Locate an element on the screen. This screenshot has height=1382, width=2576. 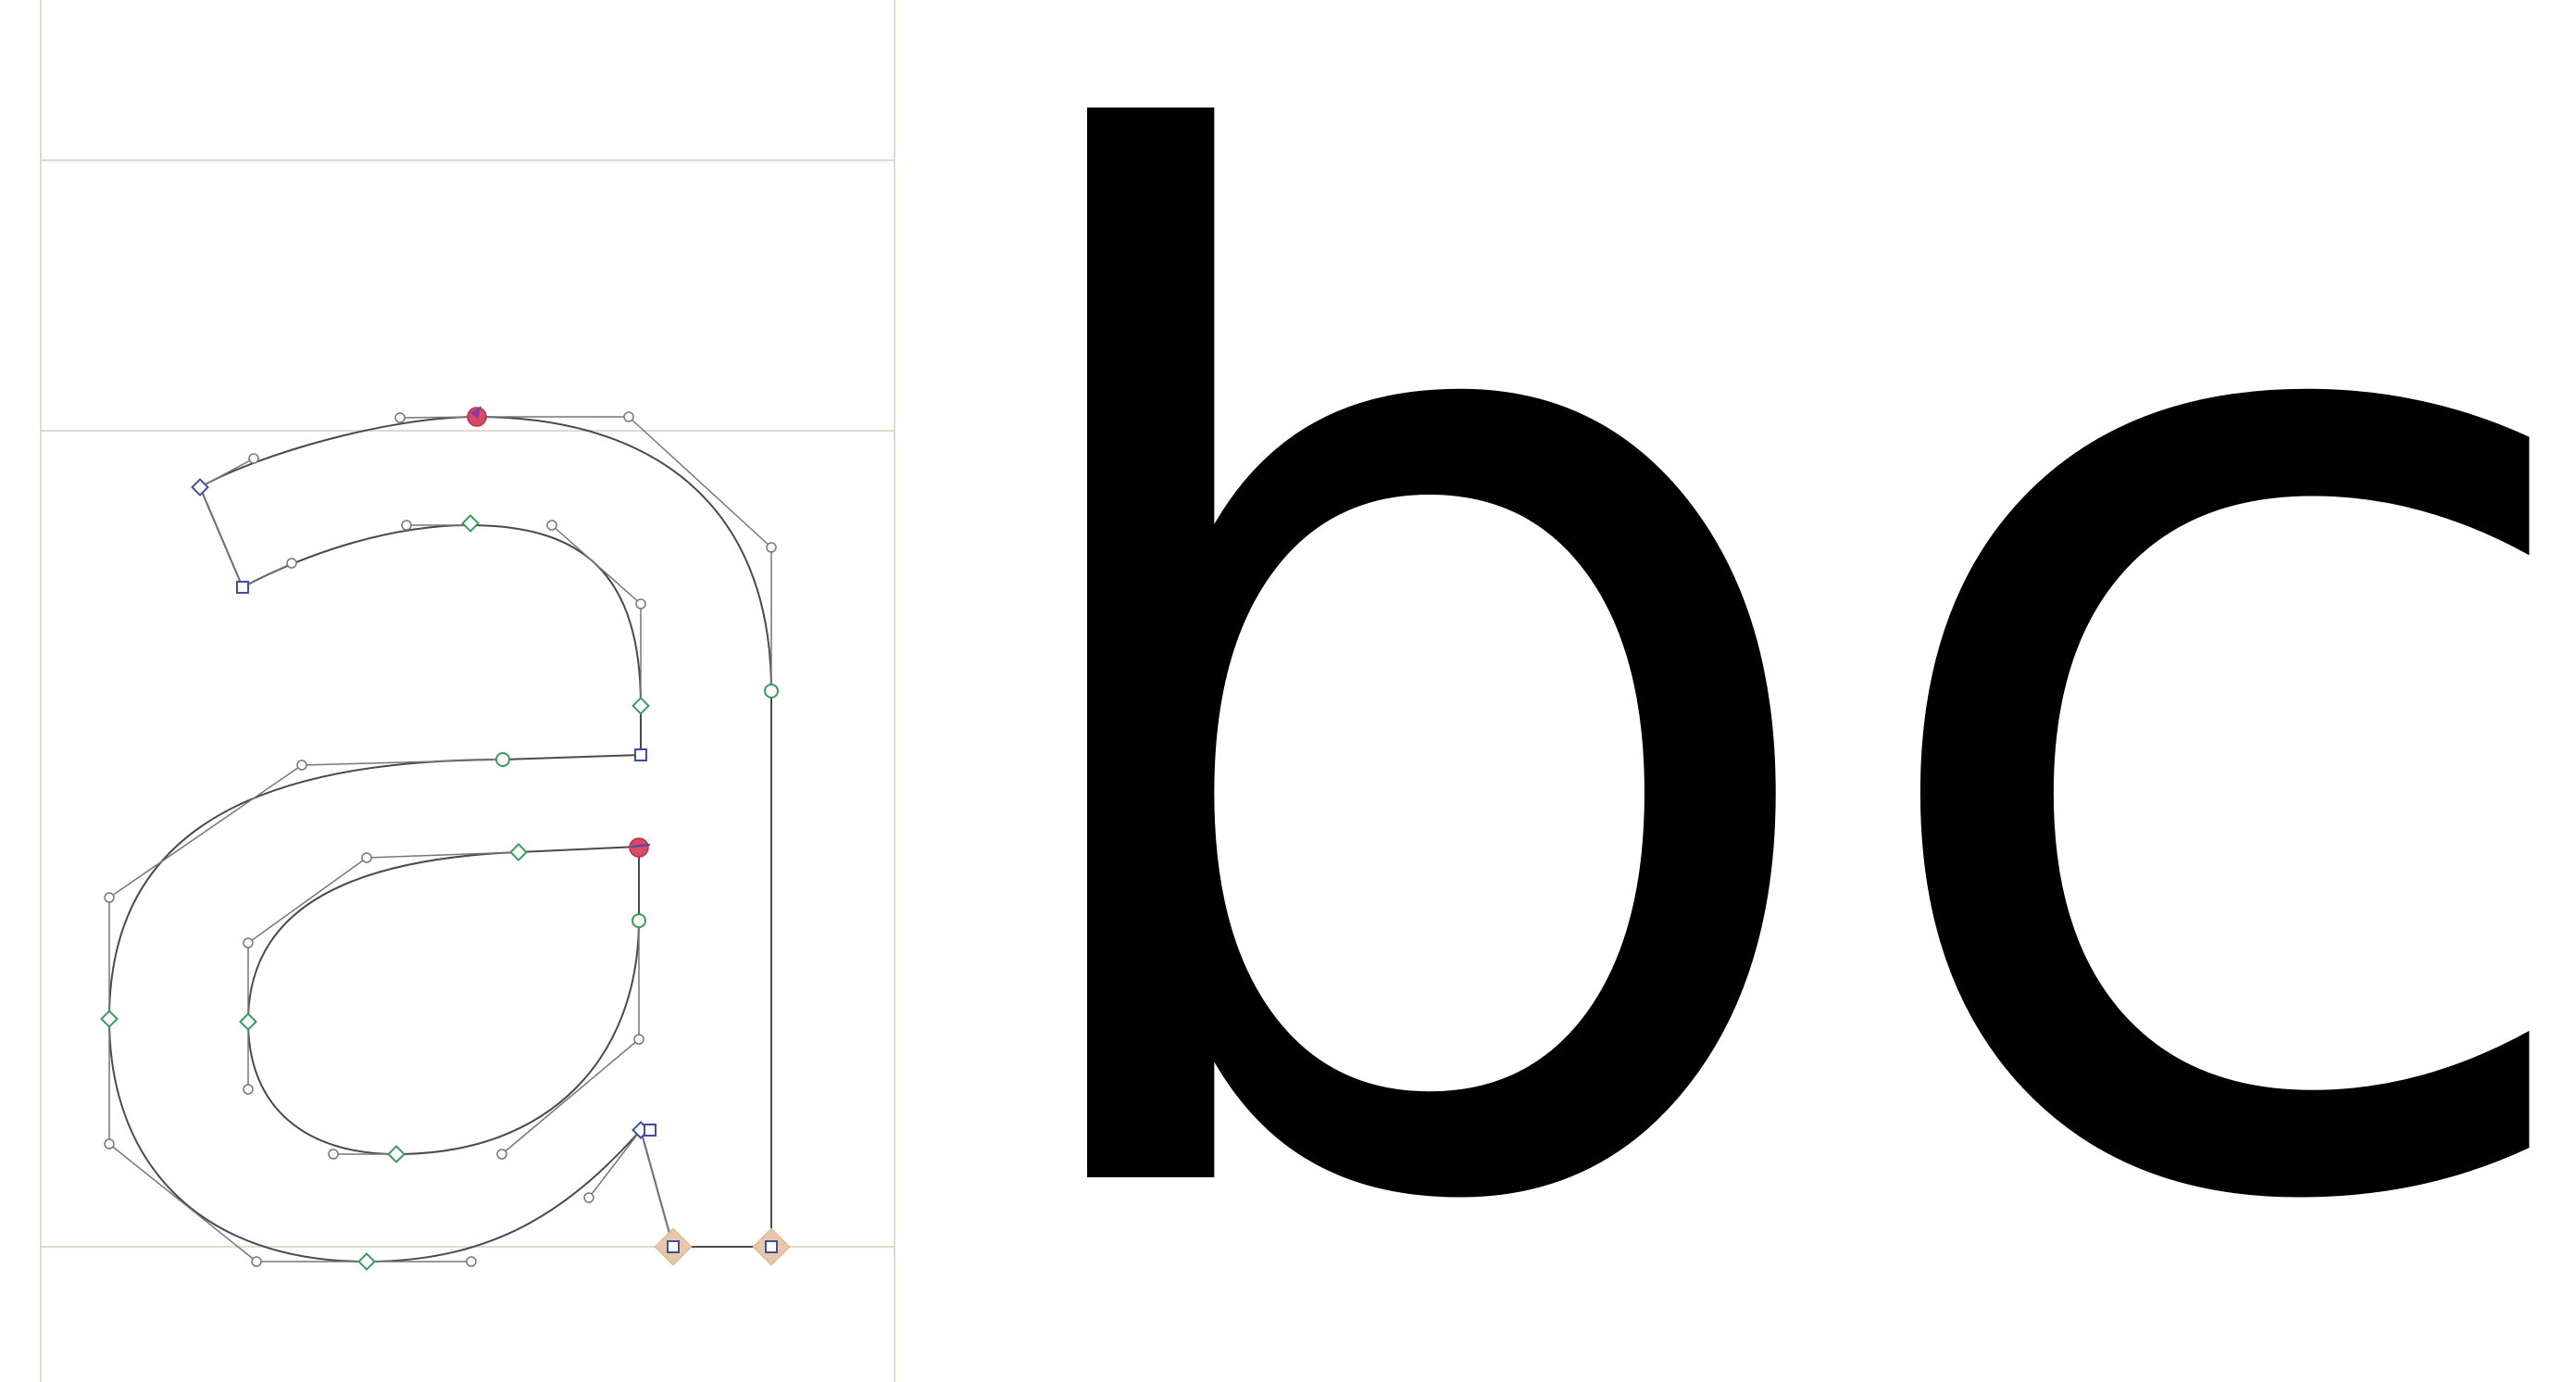
corner-points is located at coordinates (485, 866).